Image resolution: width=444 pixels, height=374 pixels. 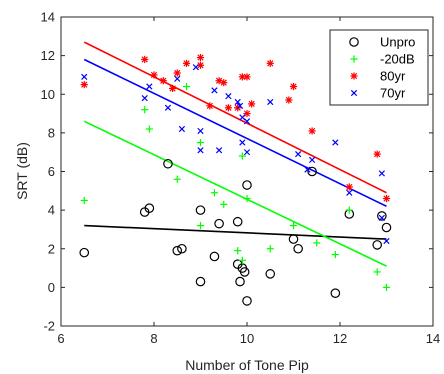 I want to click on y-tick-label: 10, so click(x=48, y=94).